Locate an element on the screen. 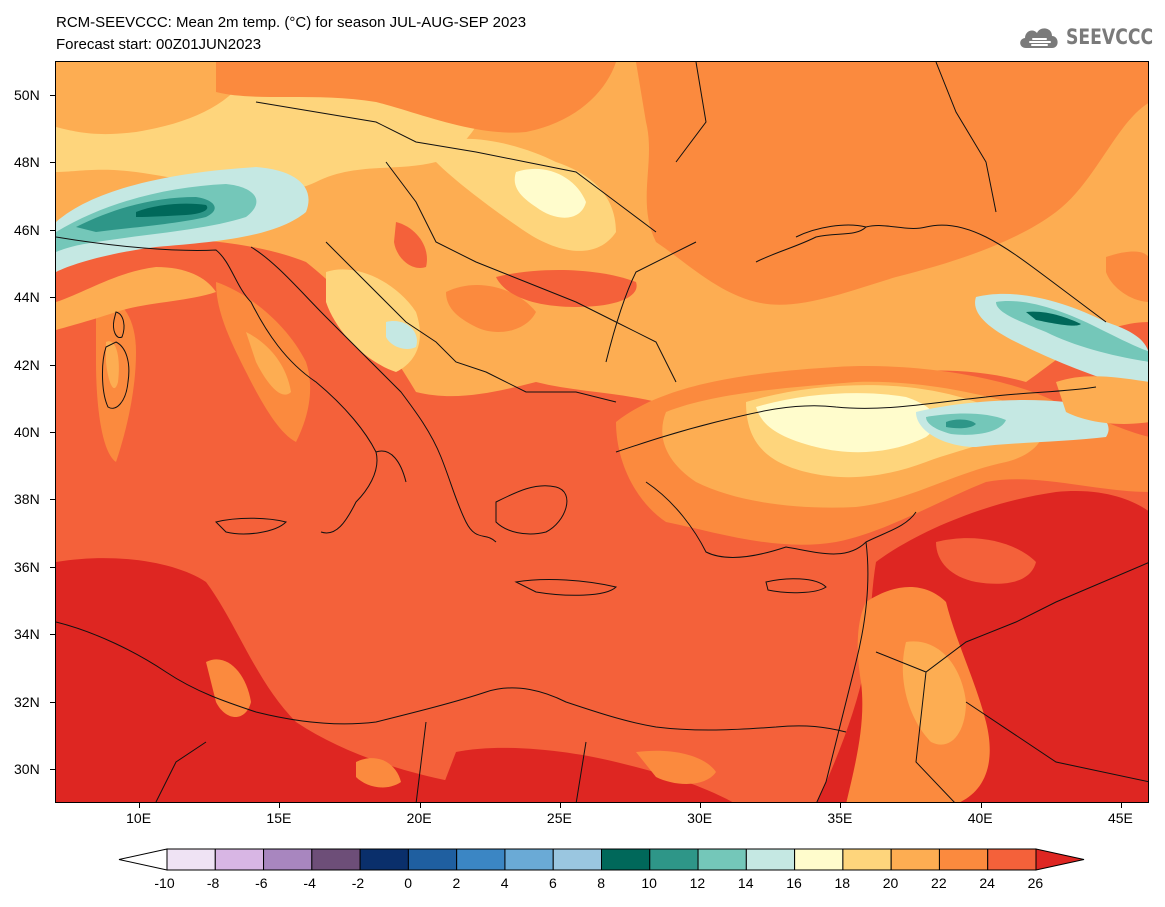  cloud-icon is located at coordinates (1039, 38).